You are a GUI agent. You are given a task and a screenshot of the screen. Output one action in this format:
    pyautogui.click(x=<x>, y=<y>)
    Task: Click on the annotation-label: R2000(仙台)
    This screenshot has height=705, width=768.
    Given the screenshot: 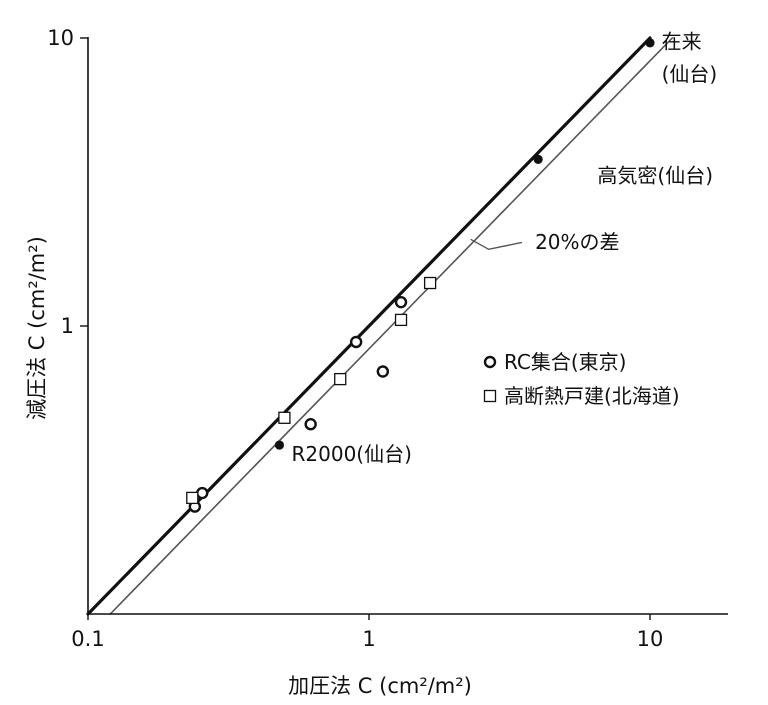 What is the action you would take?
    pyautogui.click(x=352, y=454)
    